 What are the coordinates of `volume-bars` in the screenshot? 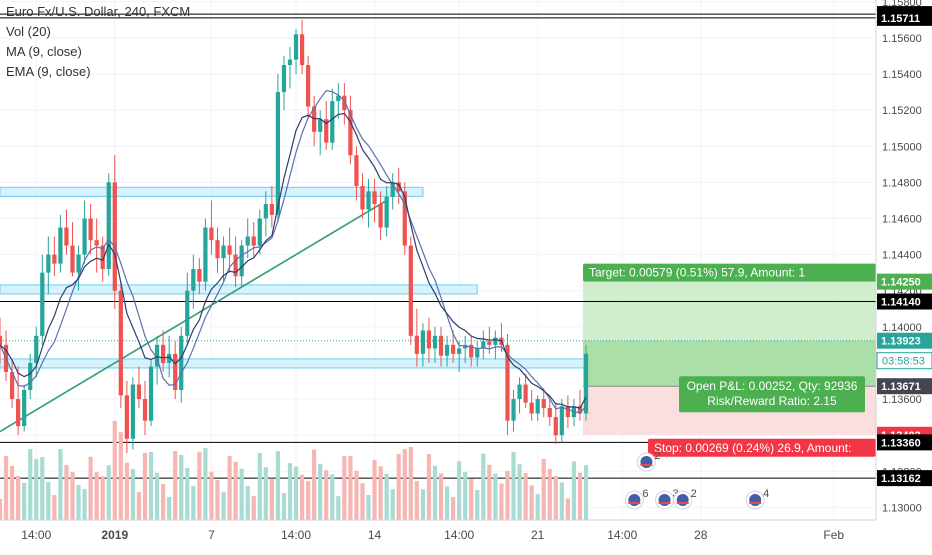 It's located at (294, 470).